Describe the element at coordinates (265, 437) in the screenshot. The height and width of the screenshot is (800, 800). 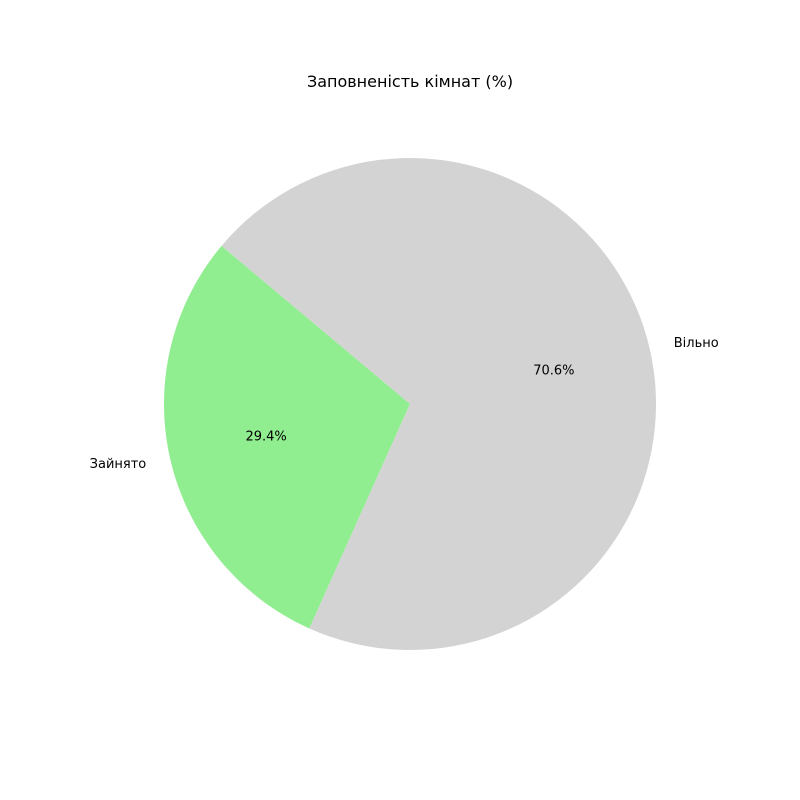
I see `slice-percent-label-1: 29.4%` at that location.